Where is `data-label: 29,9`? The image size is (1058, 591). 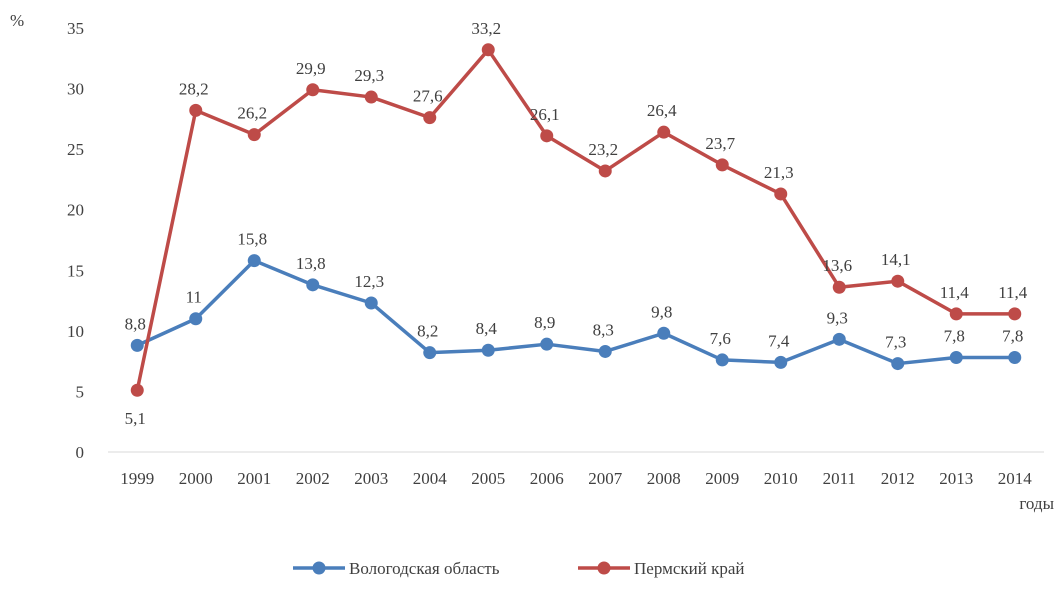 data-label: 29,9 is located at coordinates (311, 68).